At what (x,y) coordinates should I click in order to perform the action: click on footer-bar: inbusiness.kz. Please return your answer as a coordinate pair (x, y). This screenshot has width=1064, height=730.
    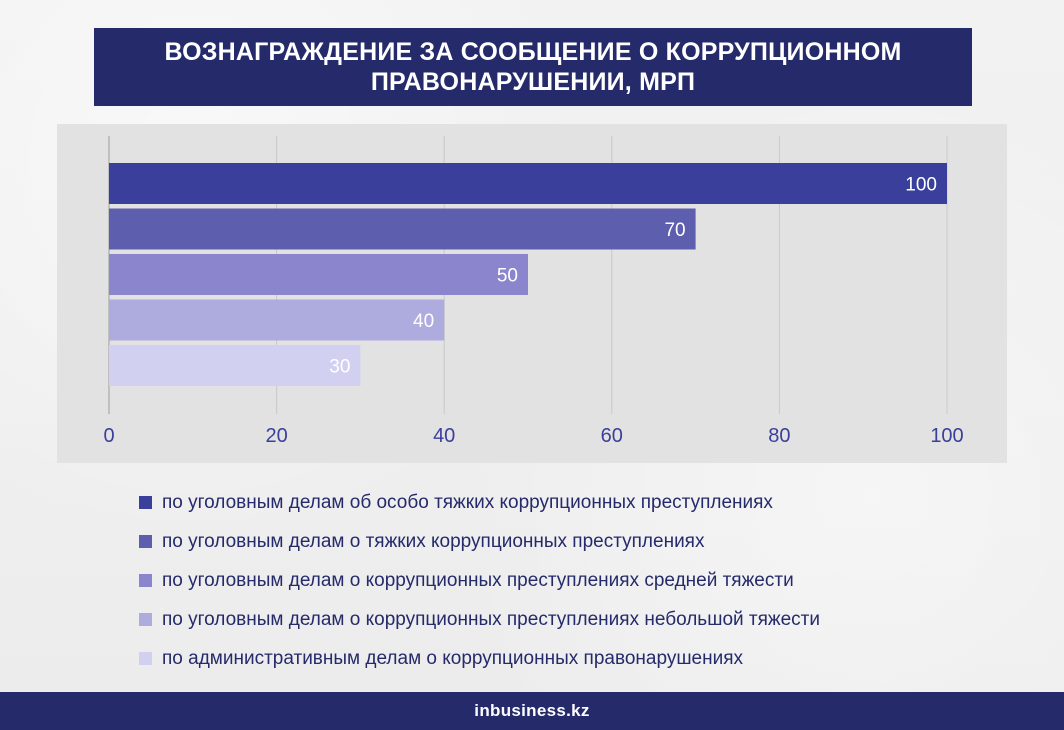
    Looking at the image, I should click on (532, 711).